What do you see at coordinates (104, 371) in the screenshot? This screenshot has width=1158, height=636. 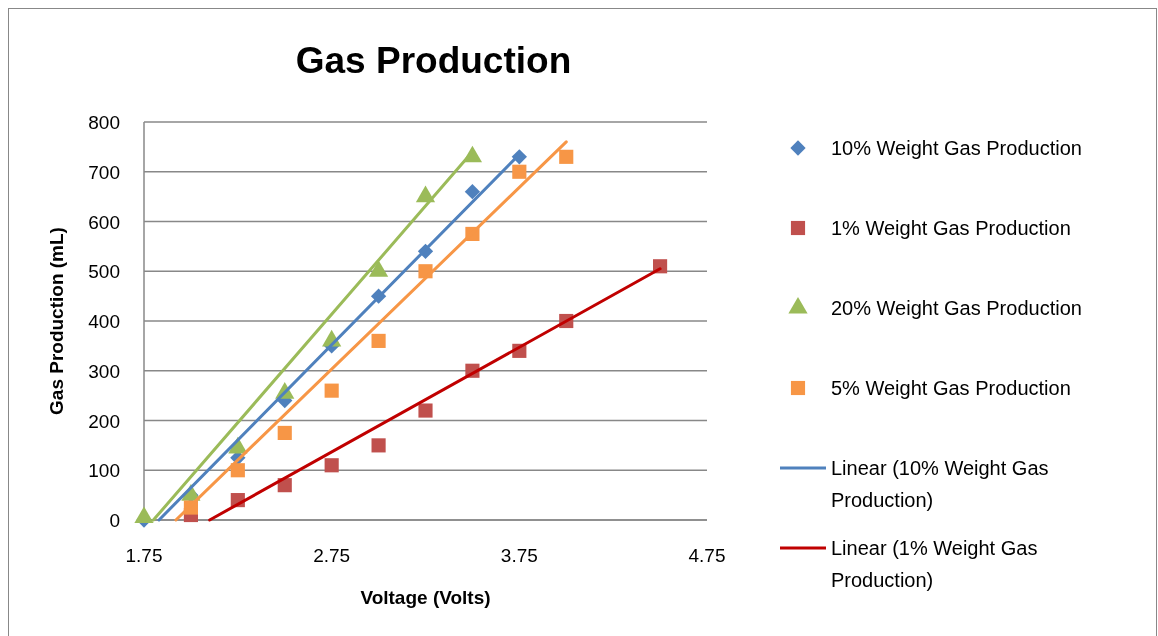 I see `y-tick-label: 300` at bounding box center [104, 371].